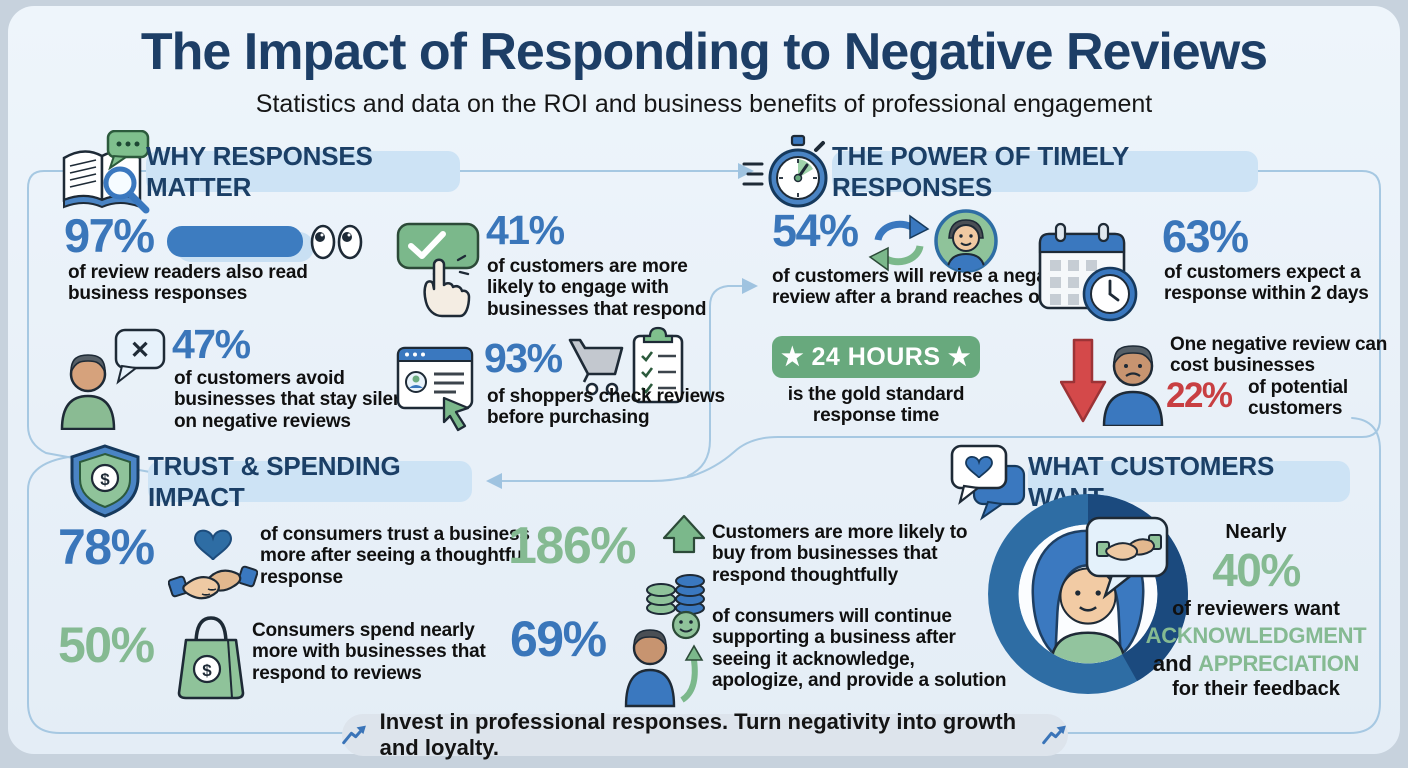 The width and height of the screenshot is (1408, 768). I want to click on stat-54-value: 54%, so click(815, 230).